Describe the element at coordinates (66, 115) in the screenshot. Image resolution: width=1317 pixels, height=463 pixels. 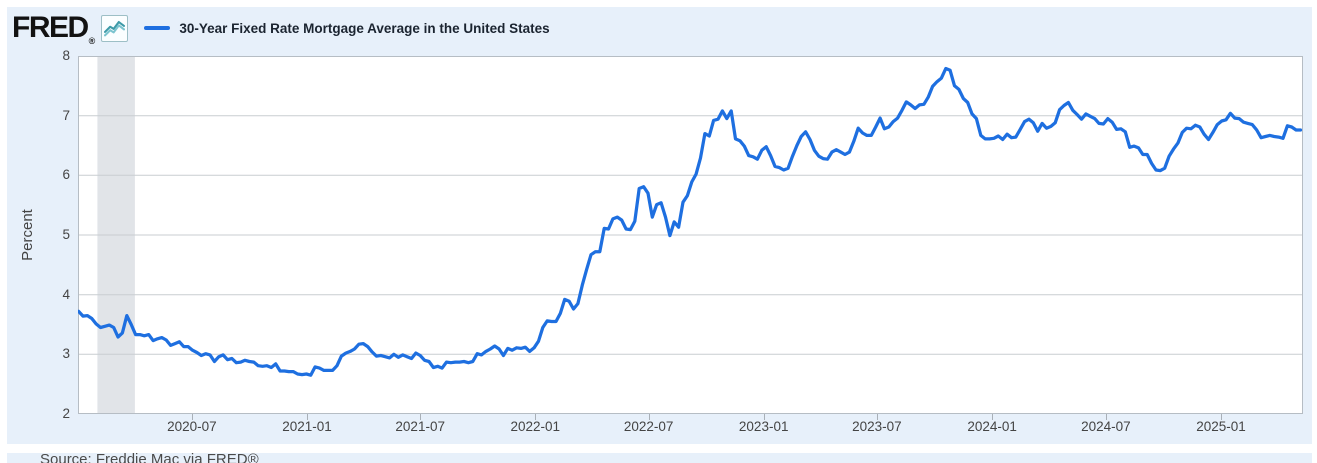
I see `y-tick-label: 7` at that location.